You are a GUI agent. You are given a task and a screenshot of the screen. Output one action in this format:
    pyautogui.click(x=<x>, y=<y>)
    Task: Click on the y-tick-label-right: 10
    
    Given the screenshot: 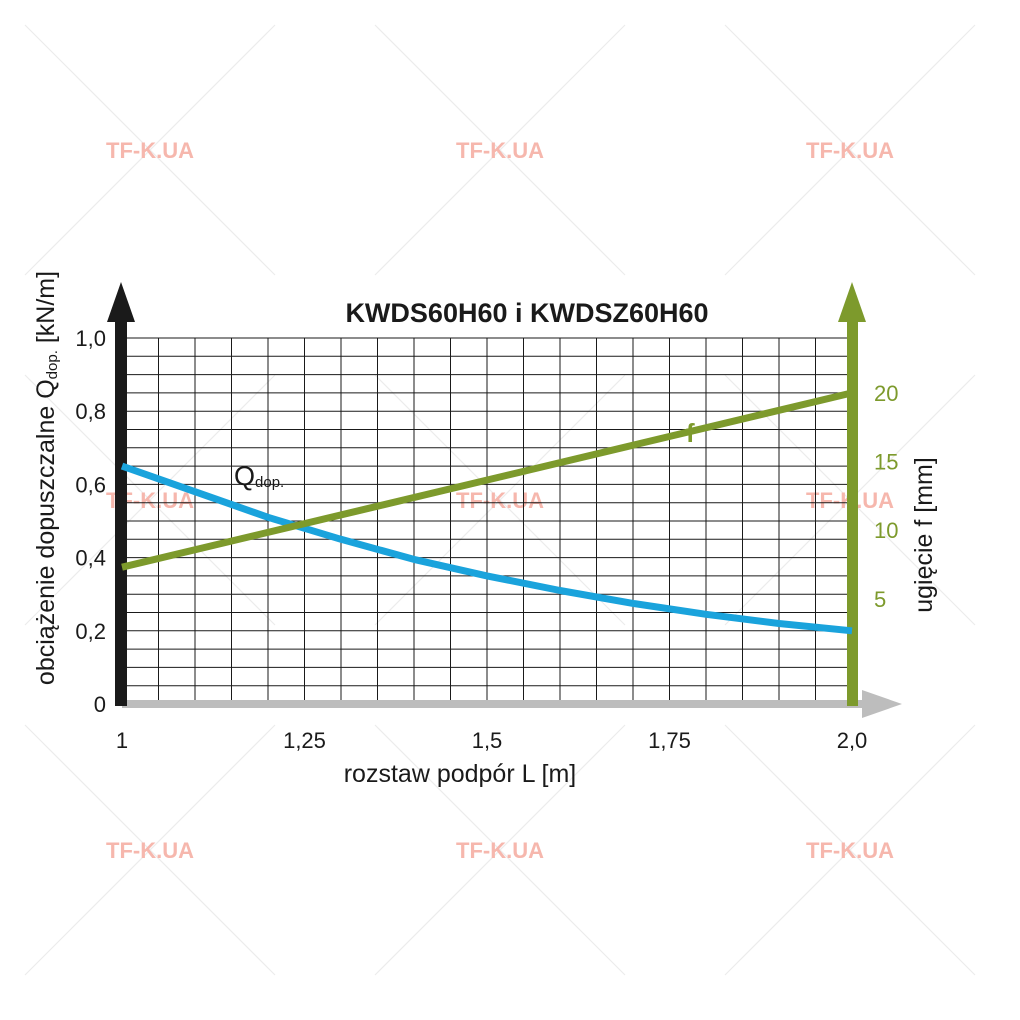 What is the action you would take?
    pyautogui.click(x=886, y=530)
    